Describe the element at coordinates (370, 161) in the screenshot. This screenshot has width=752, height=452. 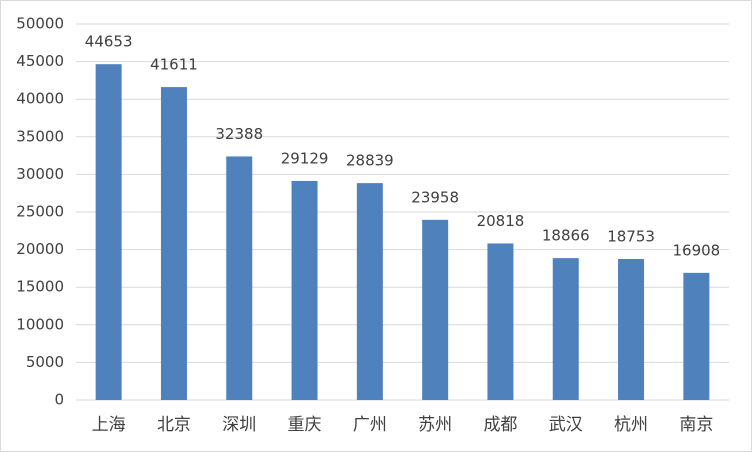
I see `data-label: 28839` at that location.